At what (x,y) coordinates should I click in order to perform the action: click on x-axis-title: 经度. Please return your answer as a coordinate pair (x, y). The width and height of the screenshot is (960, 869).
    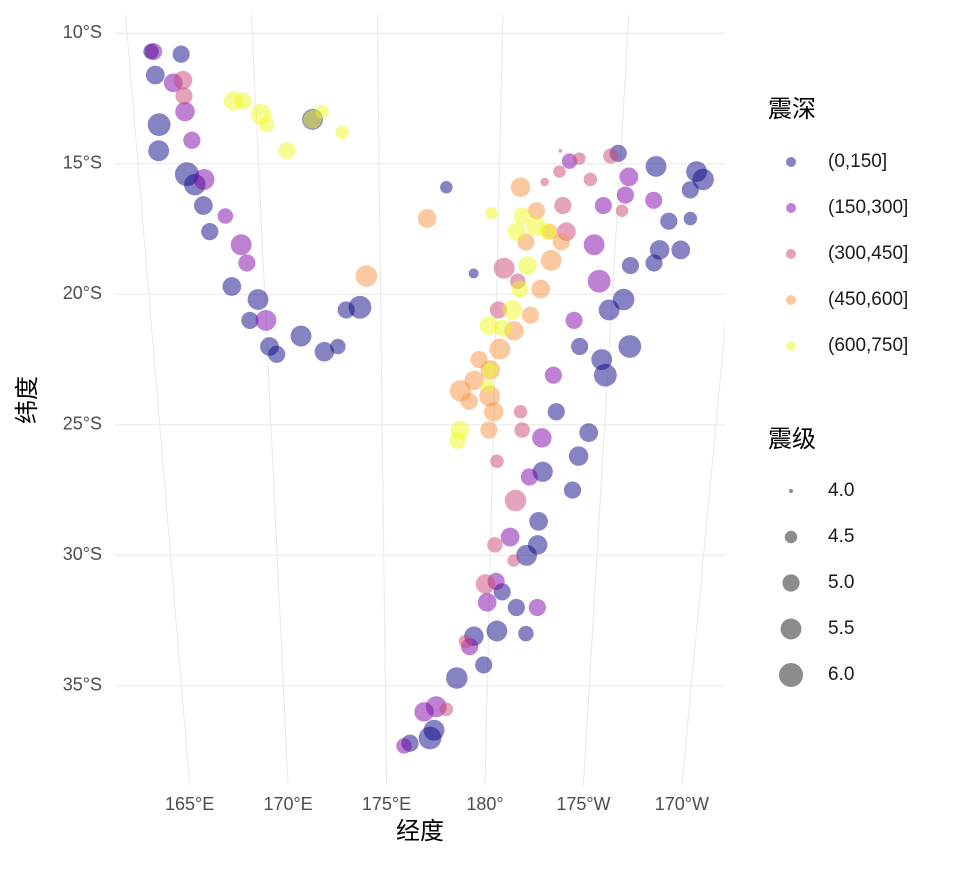
    Looking at the image, I should click on (420, 831).